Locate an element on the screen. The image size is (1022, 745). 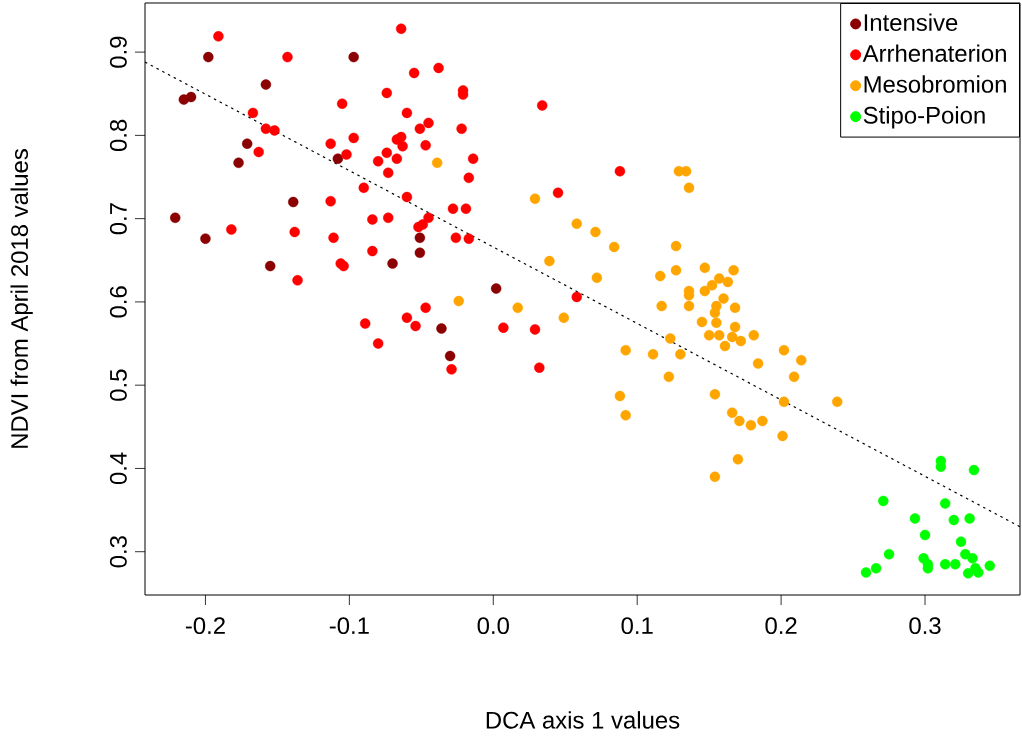
y-tick-label: 0.8 is located at coordinates (118, 135).